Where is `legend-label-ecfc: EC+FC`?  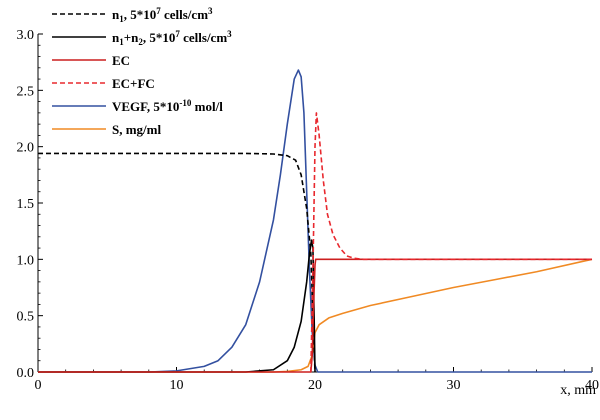 legend-label-ecfc: EC+FC is located at coordinates (133, 83).